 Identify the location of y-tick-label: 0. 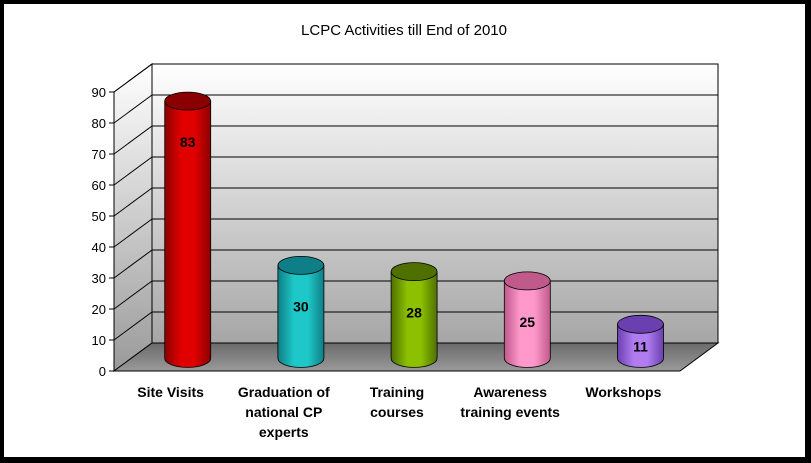
(102, 371).